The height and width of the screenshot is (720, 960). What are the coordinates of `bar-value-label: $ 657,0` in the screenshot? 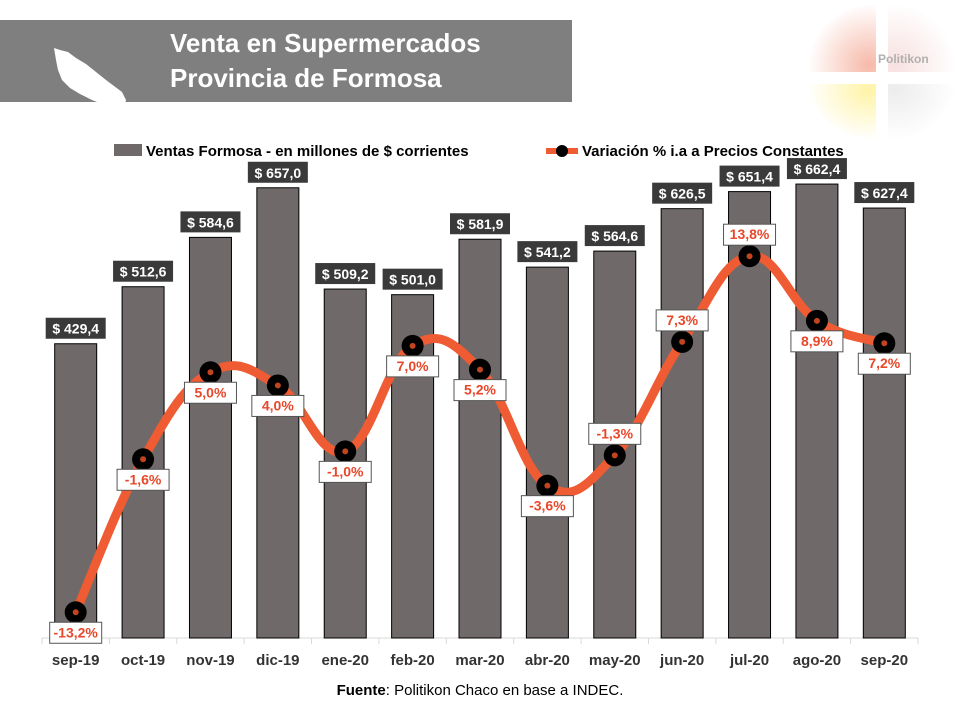 It's located at (277, 173).